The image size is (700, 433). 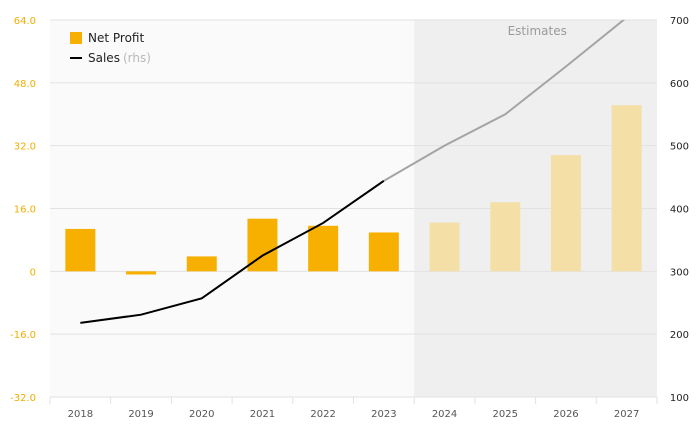 What do you see at coordinates (23, 398) in the screenshot?
I see `left-axis-tick: -32.0` at bounding box center [23, 398].